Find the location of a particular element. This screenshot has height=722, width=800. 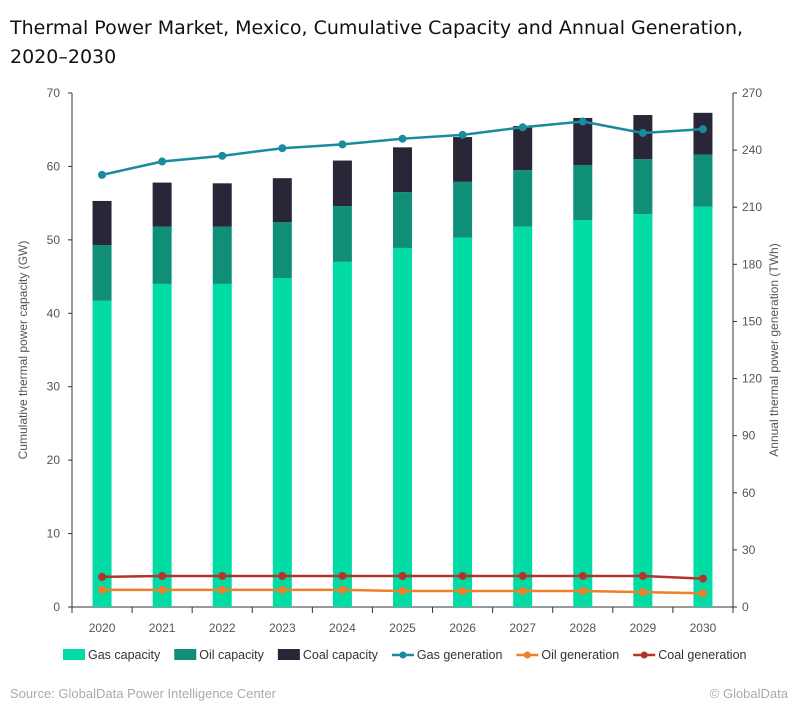

y-tick-label: 60 is located at coordinates (54, 166).